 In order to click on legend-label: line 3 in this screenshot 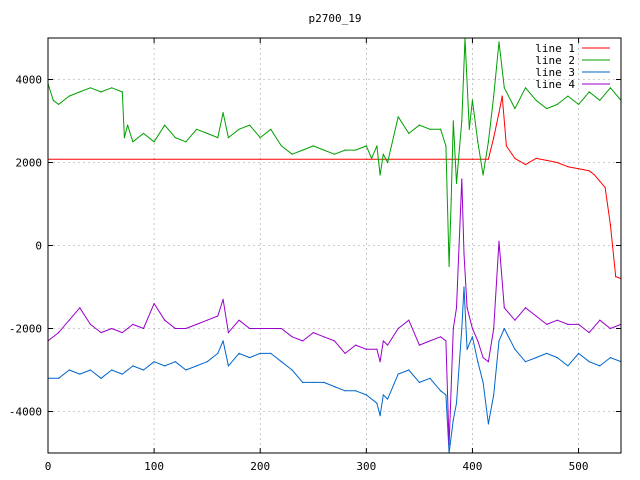, I will do `click(555, 72)`.